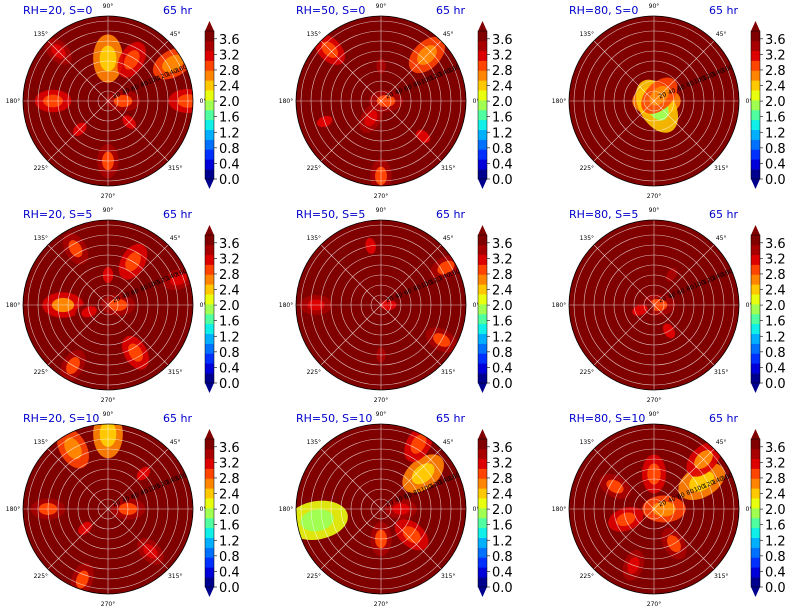 The height and width of the screenshot is (612, 789). What do you see at coordinates (749, 305) in the screenshot?
I see `angle-tick-label: 0°` at bounding box center [749, 305].